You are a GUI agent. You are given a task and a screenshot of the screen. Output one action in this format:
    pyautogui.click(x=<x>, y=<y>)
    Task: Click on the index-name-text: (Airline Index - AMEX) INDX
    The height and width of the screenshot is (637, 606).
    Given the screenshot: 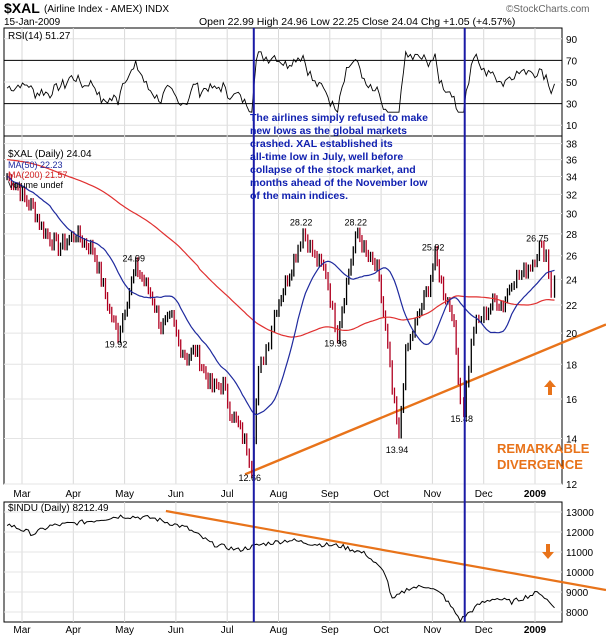 What is the action you would take?
    pyautogui.click(x=106, y=9)
    